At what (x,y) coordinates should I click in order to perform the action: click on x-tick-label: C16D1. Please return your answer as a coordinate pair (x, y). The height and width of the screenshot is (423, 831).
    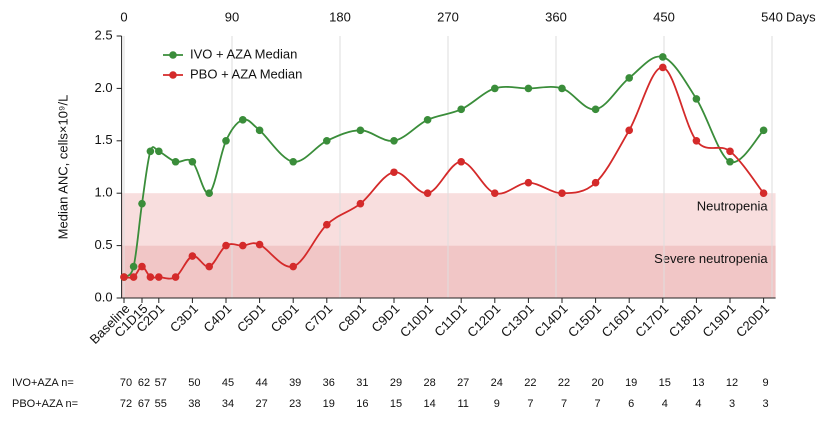
    Looking at the image, I should click on (618, 320).